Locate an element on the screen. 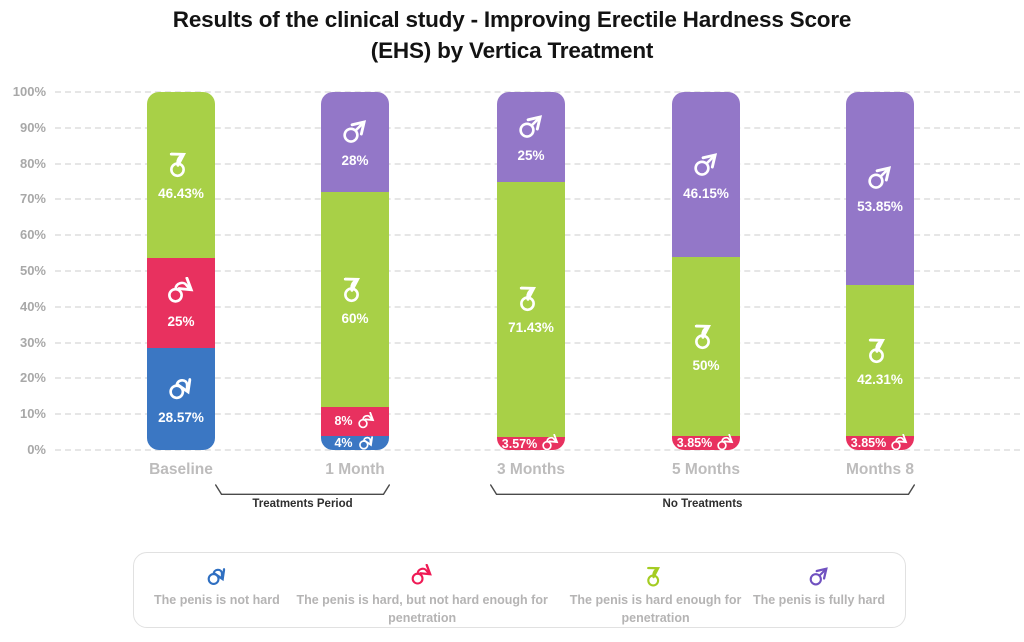 This screenshot has width=1024, height=642. segment-hard_enough: 71.43% is located at coordinates (531, 309).